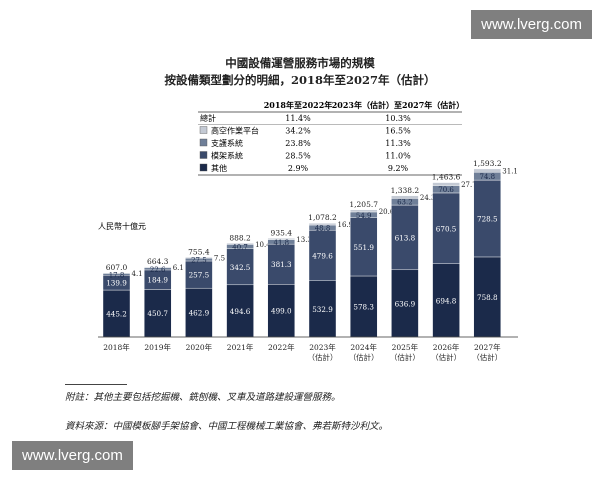  I want to click on x-tick-label-7: 2025年, so click(405, 347).